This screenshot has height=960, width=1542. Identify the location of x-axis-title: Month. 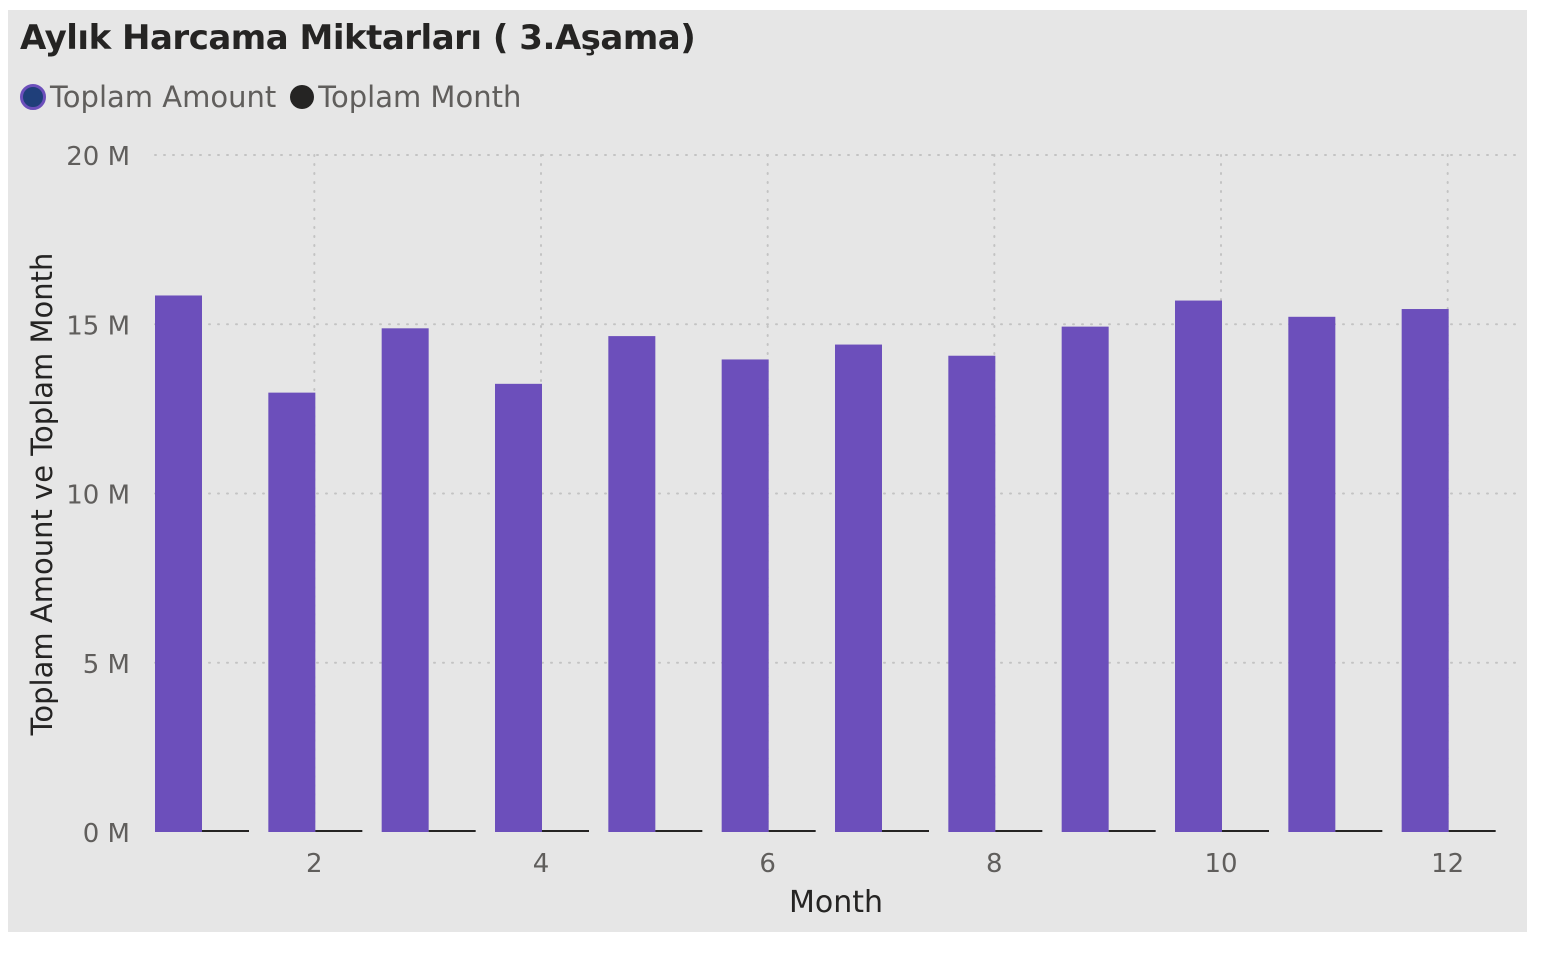
(836, 902).